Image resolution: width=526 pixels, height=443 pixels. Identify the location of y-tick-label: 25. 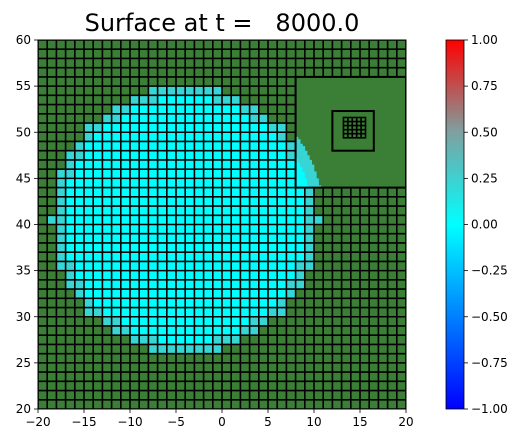
(23, 363).